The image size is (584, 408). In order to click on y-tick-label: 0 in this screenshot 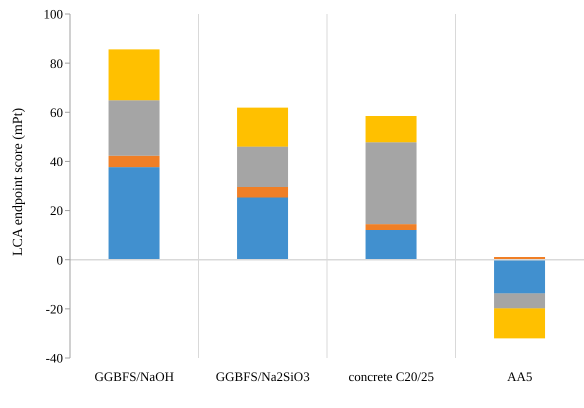, I will do `click(59, 260)`.